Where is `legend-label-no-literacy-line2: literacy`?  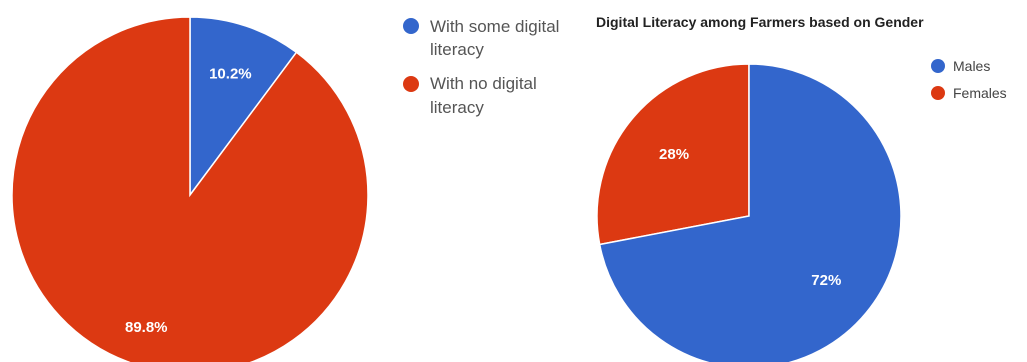 legend-label-no-literacy-line2: literacy is located at coordinates (457, 107).